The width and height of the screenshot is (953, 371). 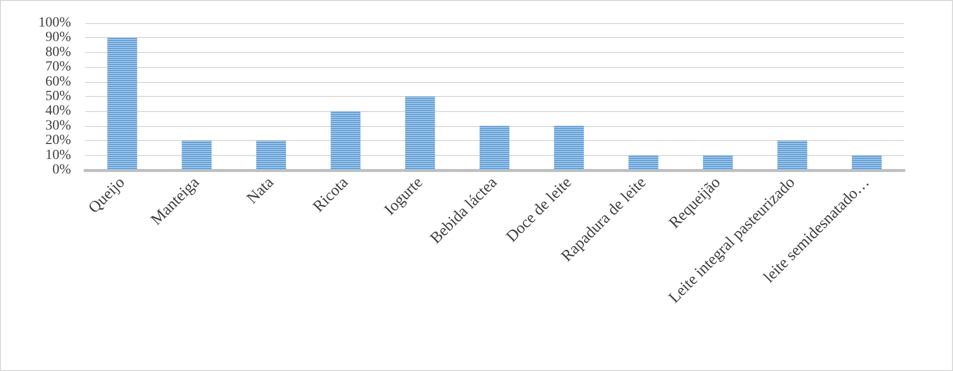 What do you see at coordinates (58, 38) in the screenshot?
I see `y-tick-label: 90%` at bounding box center [58, 38].